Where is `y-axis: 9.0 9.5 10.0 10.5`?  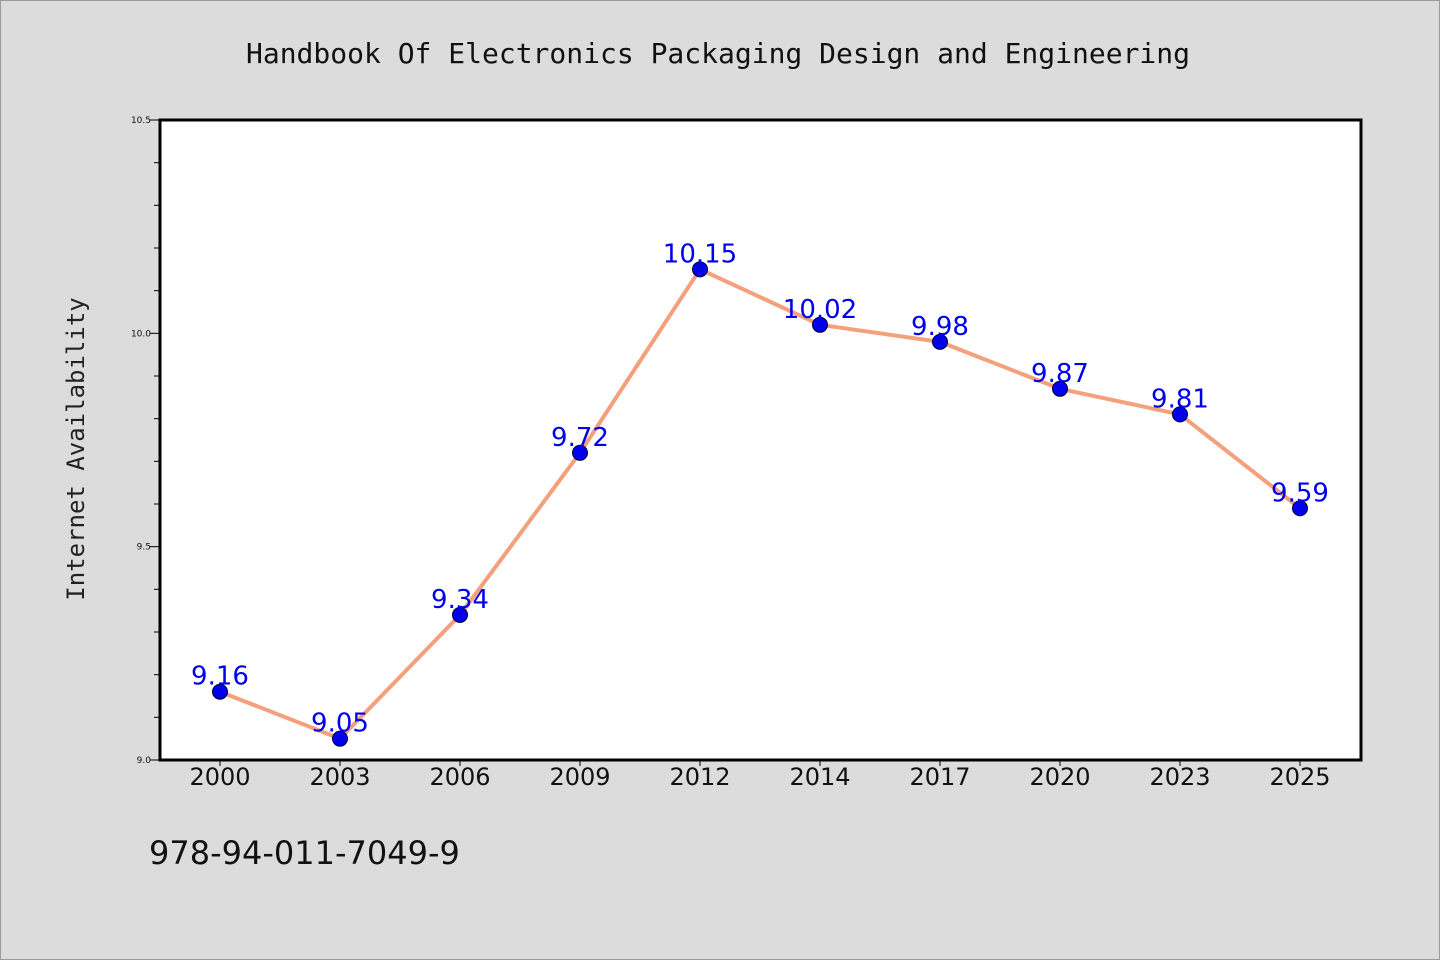 y-axis: 9.0 9.5 10.0 10.5 is located at coordinates (145, 441).